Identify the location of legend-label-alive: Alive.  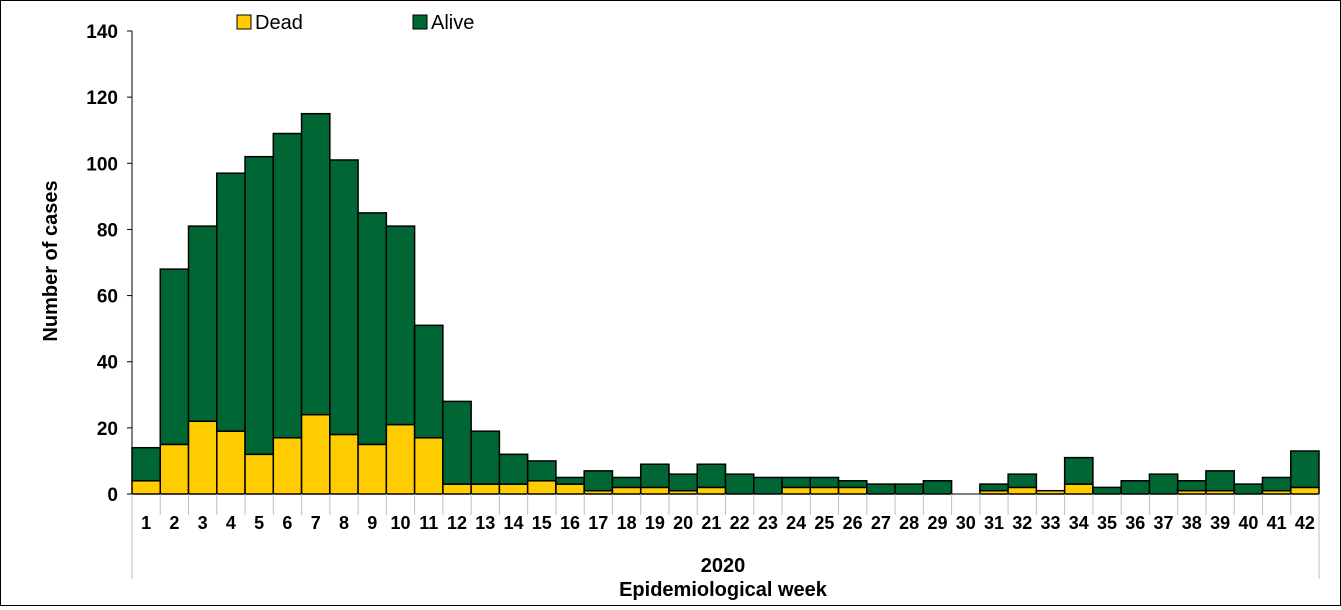
(452, 23).